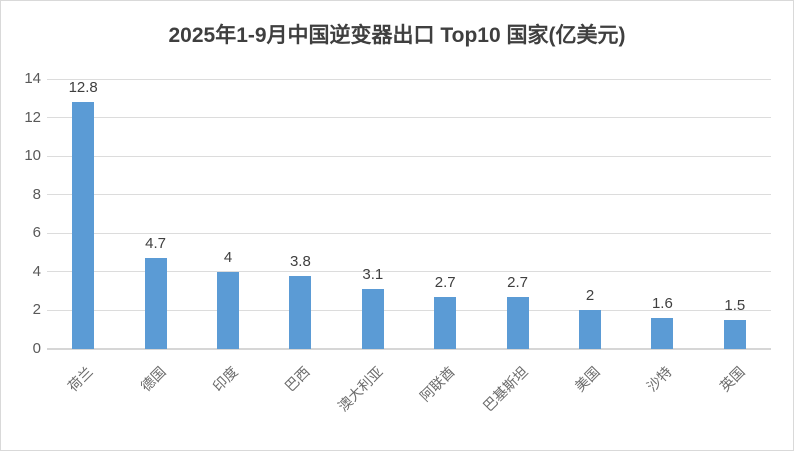 Image resolution: width=794 pixels, height=451 pixels. What do you see at coordinates (437, 384) in the screenshot?
I see `x-category-label: 阿联酋` at bounding box center [437, 384].